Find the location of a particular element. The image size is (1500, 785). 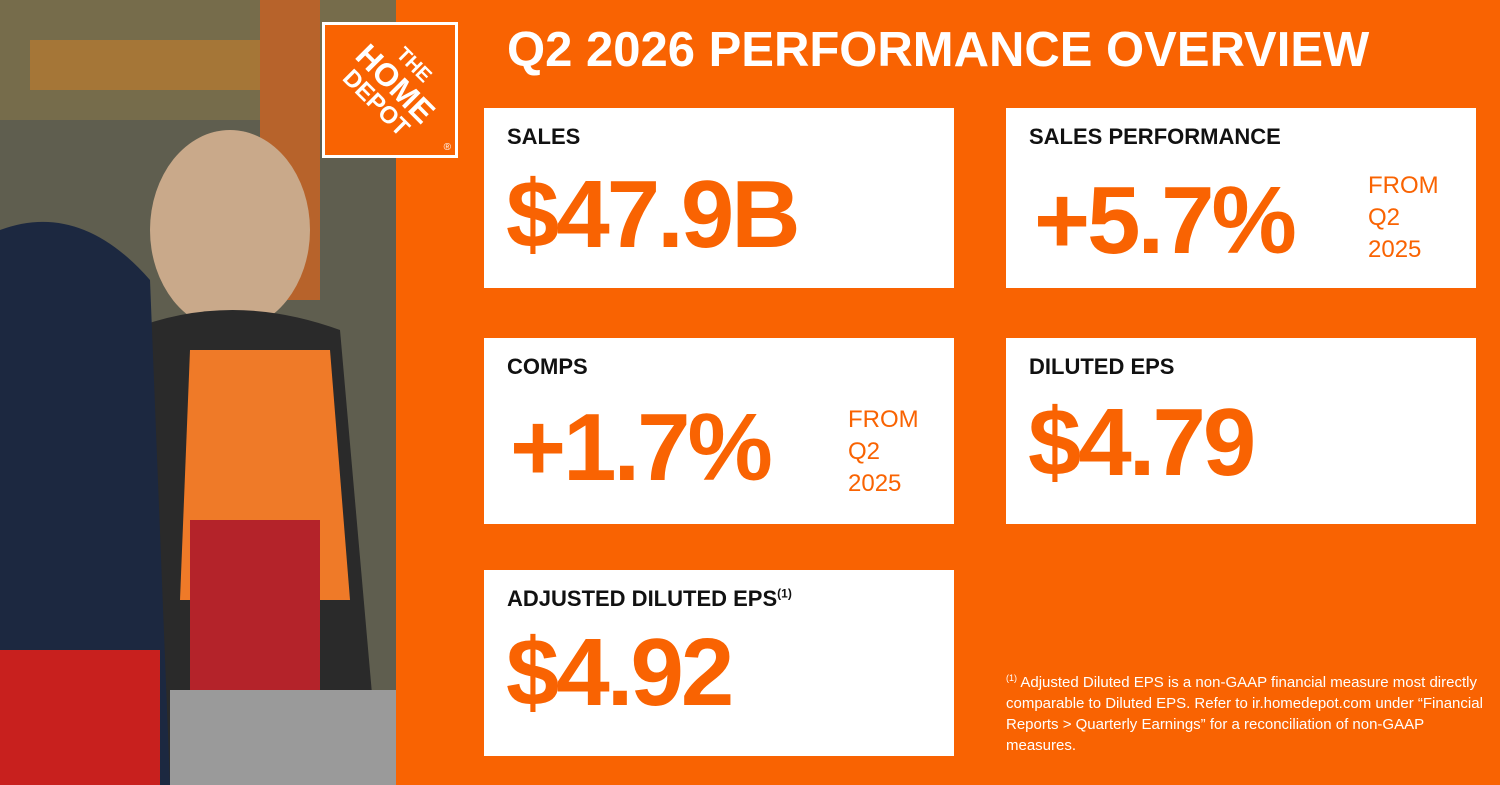

card-label: COMPS is located at coordinates (547, 366).